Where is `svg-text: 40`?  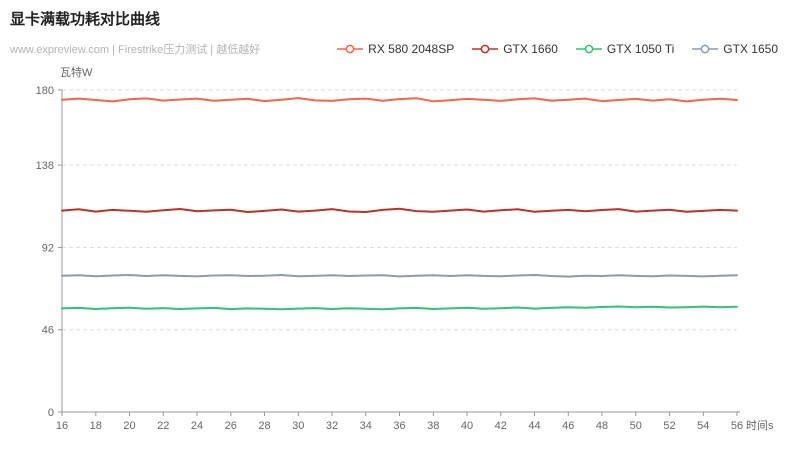
svg-text: 40 is located at coordinates (467, 426).